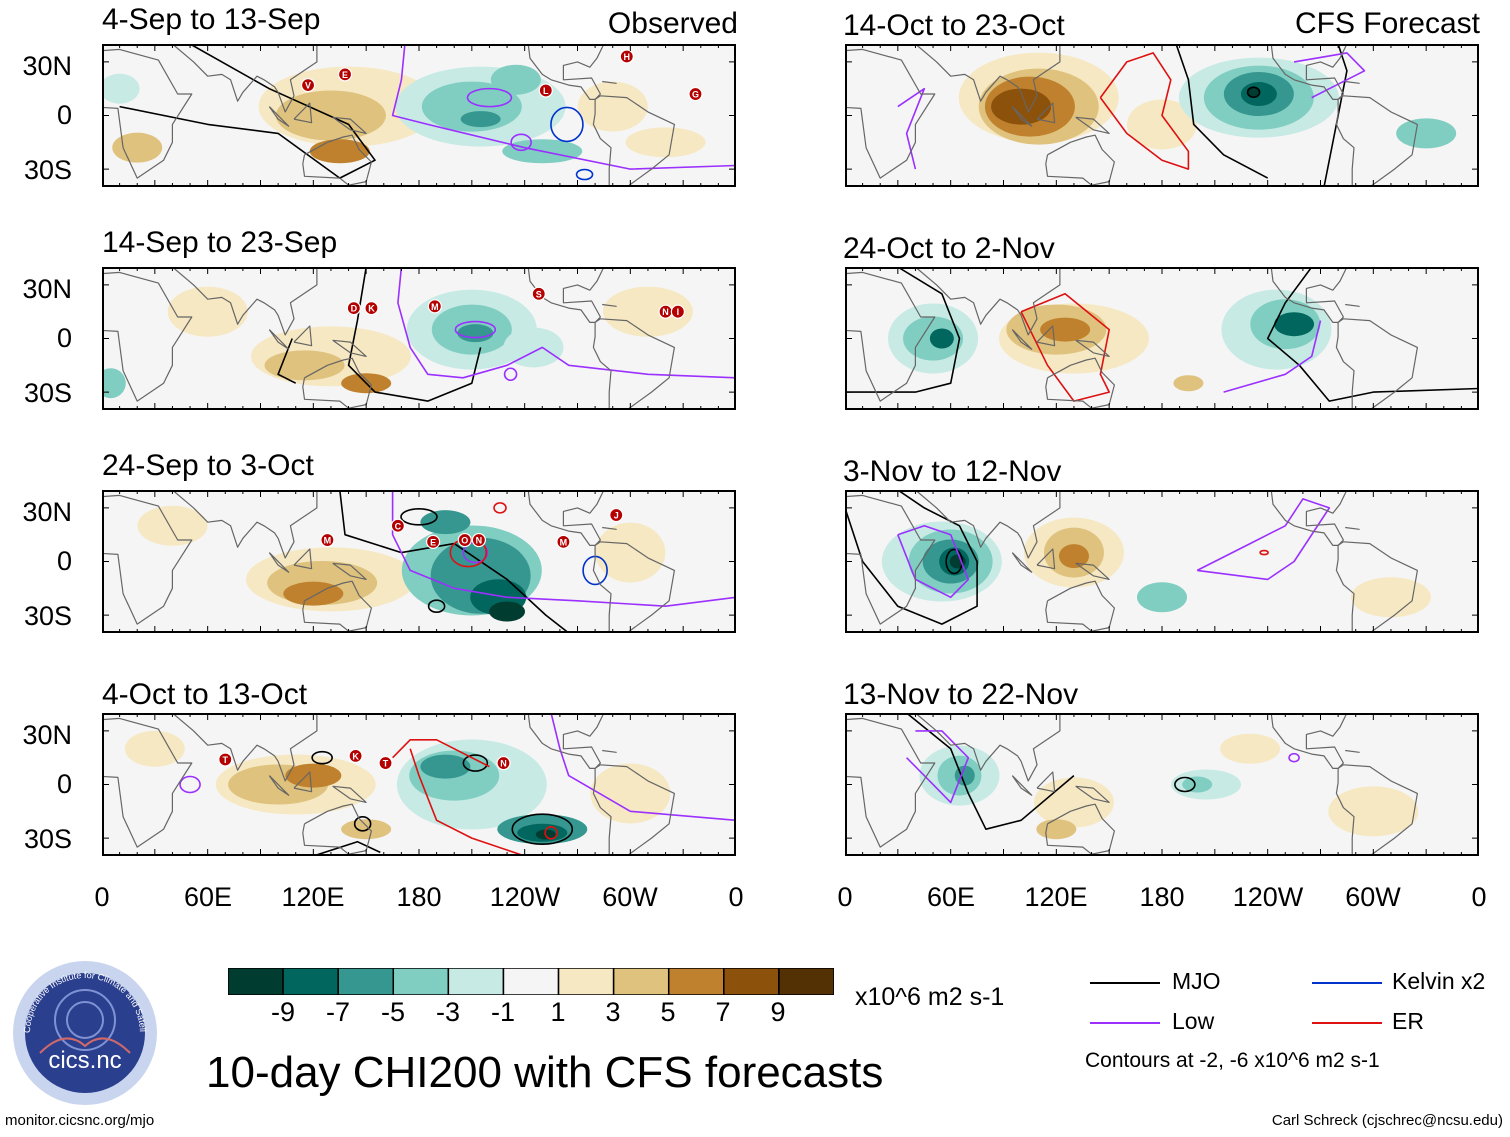 Image resolution: width=1510 pixels, height=1137 pixels. Describe the element at coordinates (353, 308) in the screenshot. I see `storm-marker: D` at that location.